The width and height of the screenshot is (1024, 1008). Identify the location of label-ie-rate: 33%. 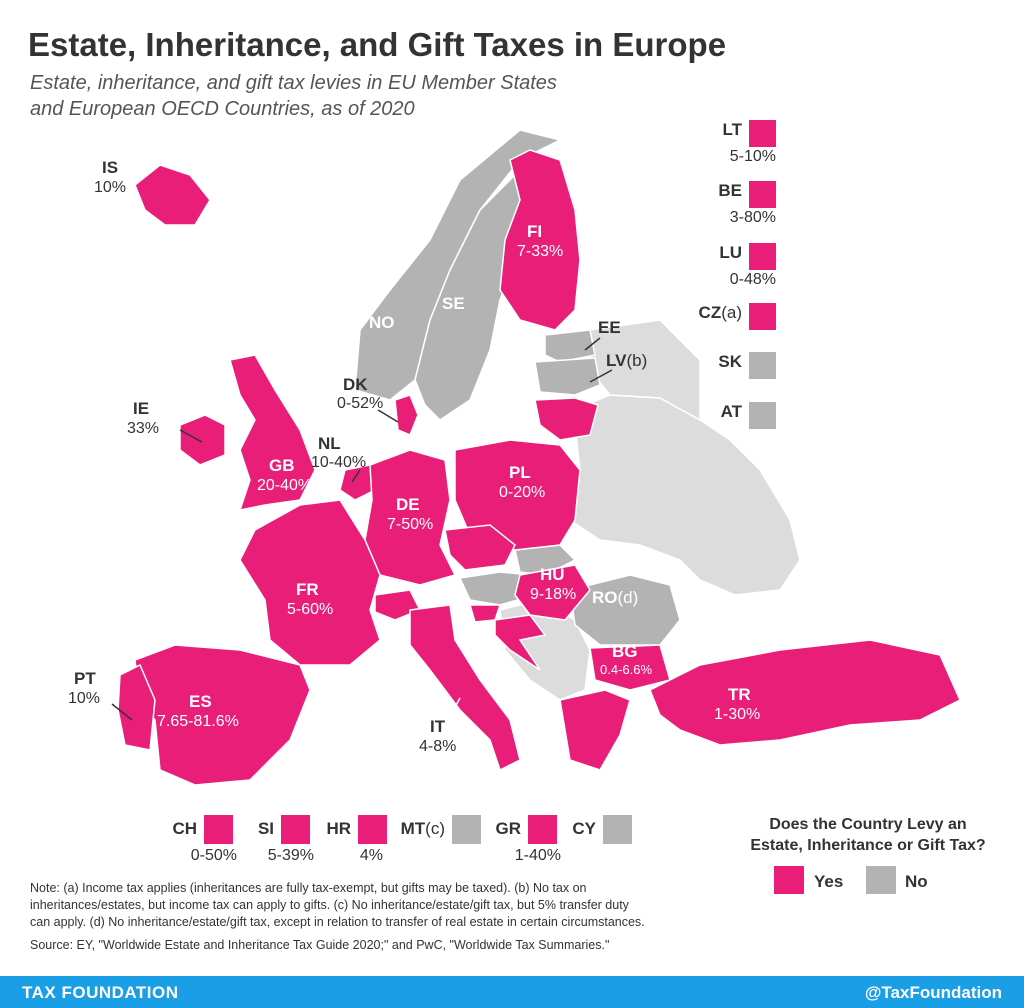
(143, 428).